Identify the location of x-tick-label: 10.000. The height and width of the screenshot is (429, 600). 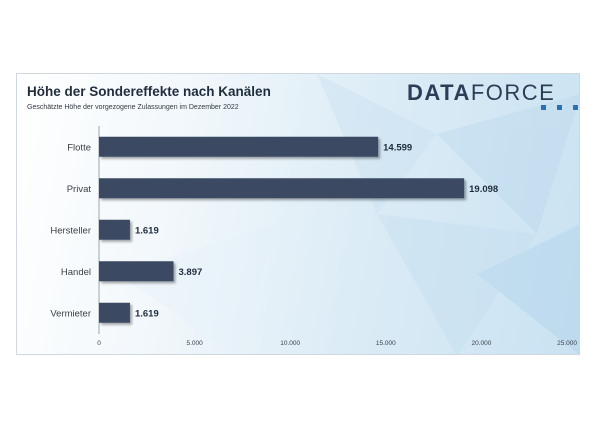
(290, 343).